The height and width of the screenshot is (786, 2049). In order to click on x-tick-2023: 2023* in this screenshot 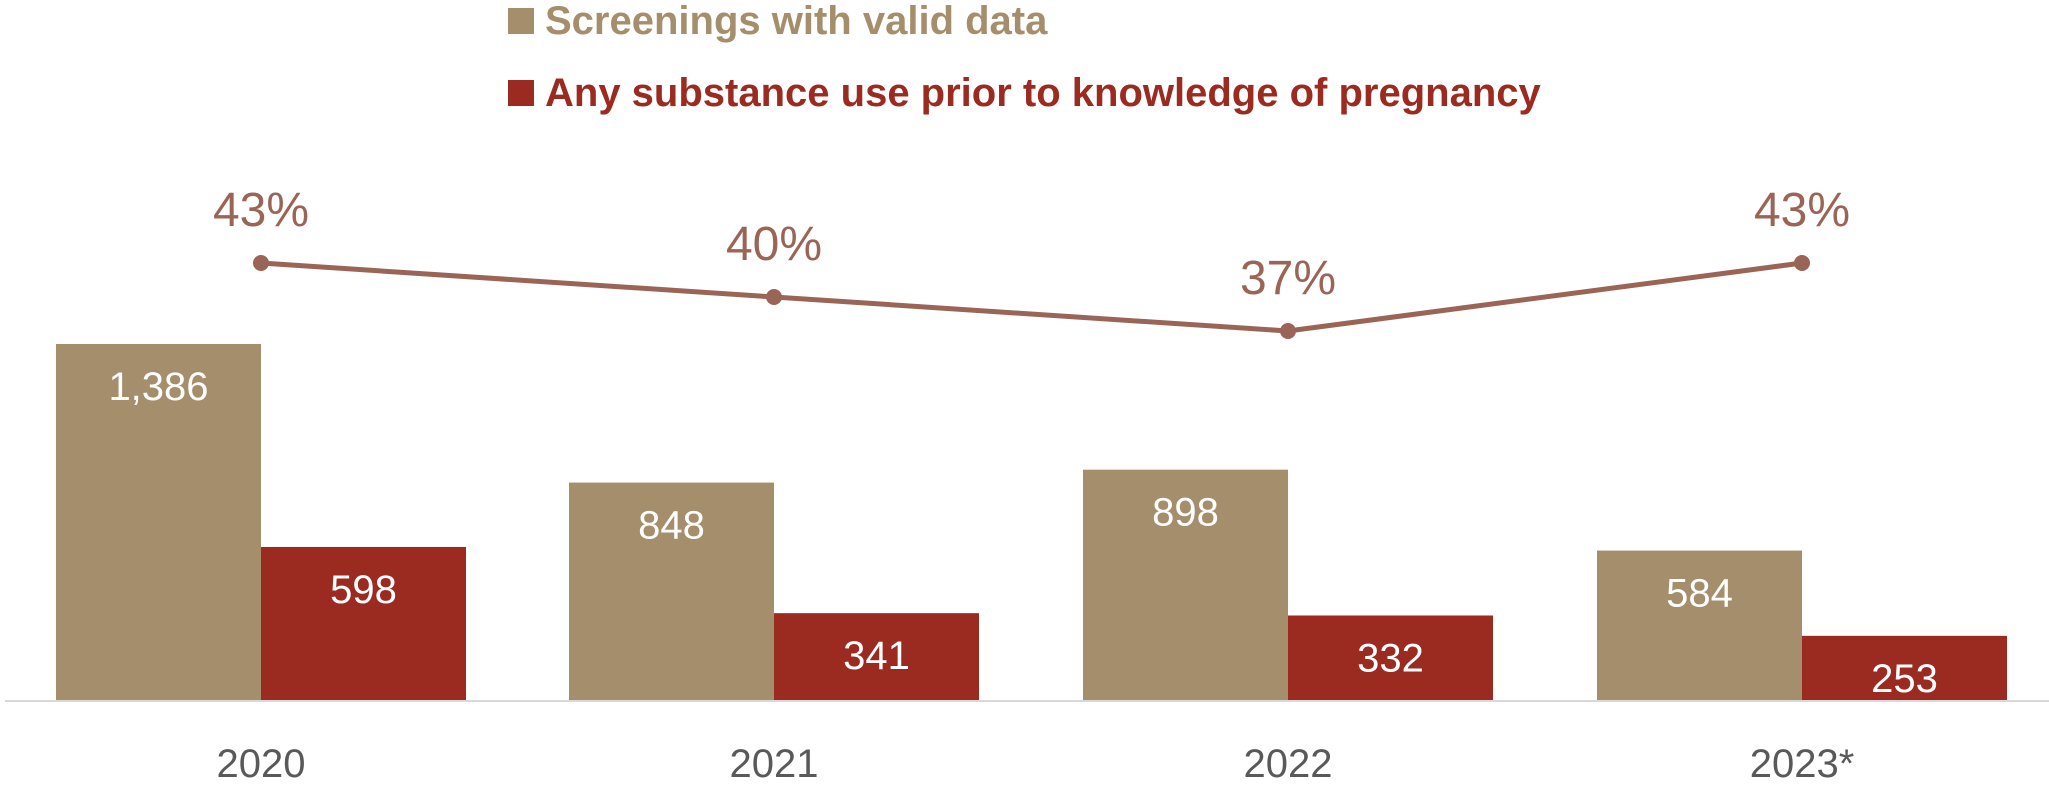, I will do `click(1802, 764)`.